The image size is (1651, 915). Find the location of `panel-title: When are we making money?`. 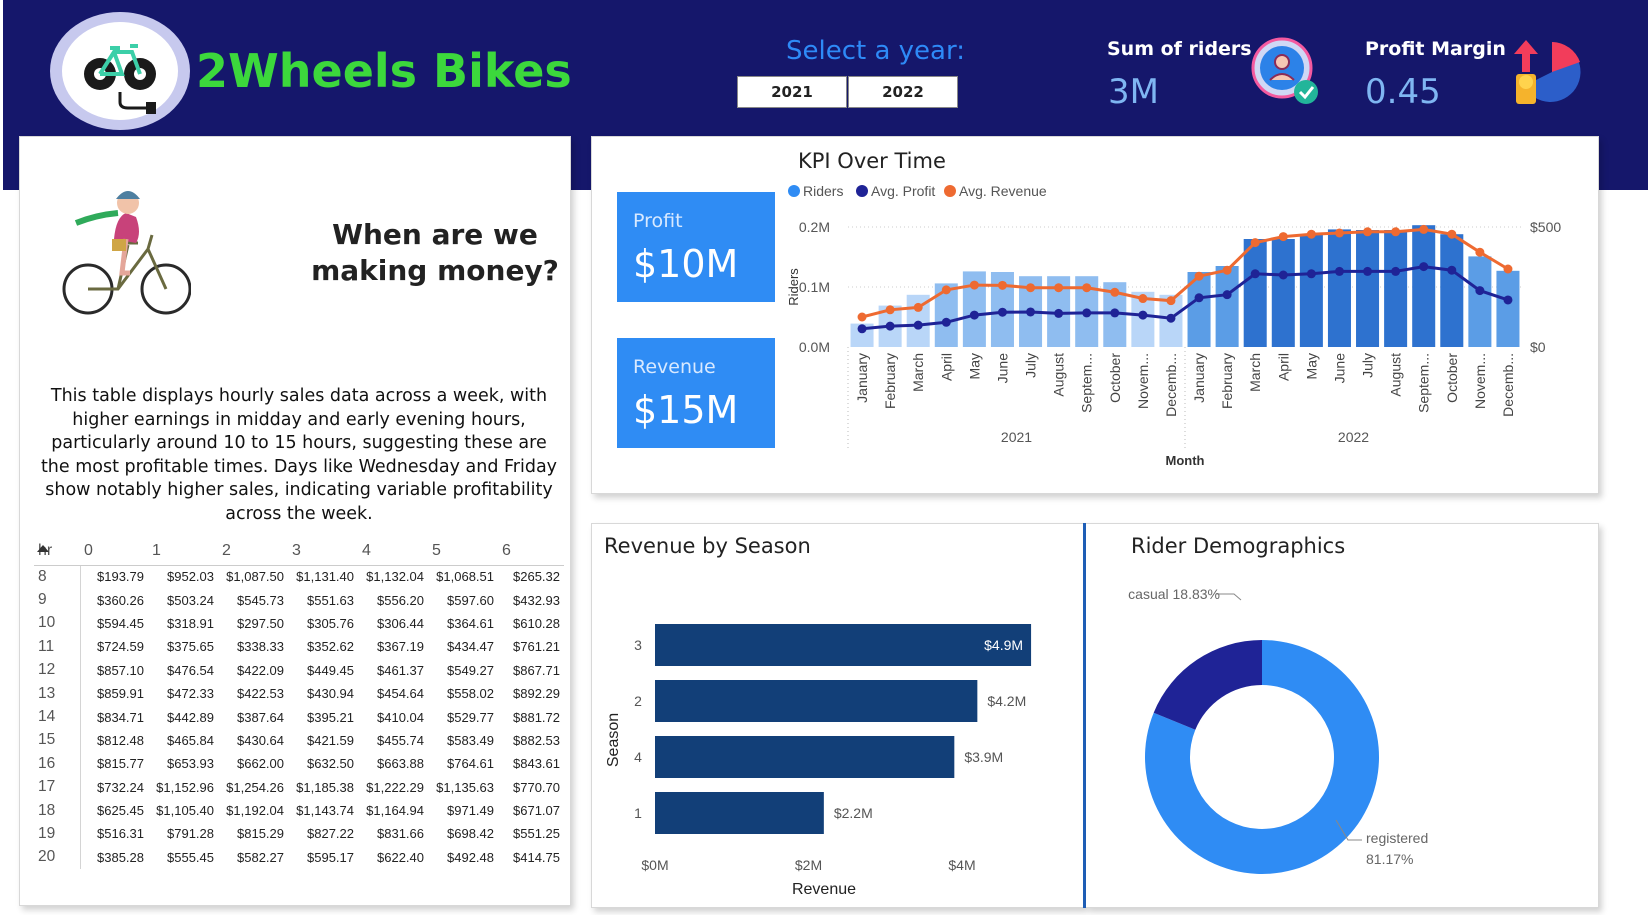

panel-title: When are we making money? is located at coordinates (435, 253).